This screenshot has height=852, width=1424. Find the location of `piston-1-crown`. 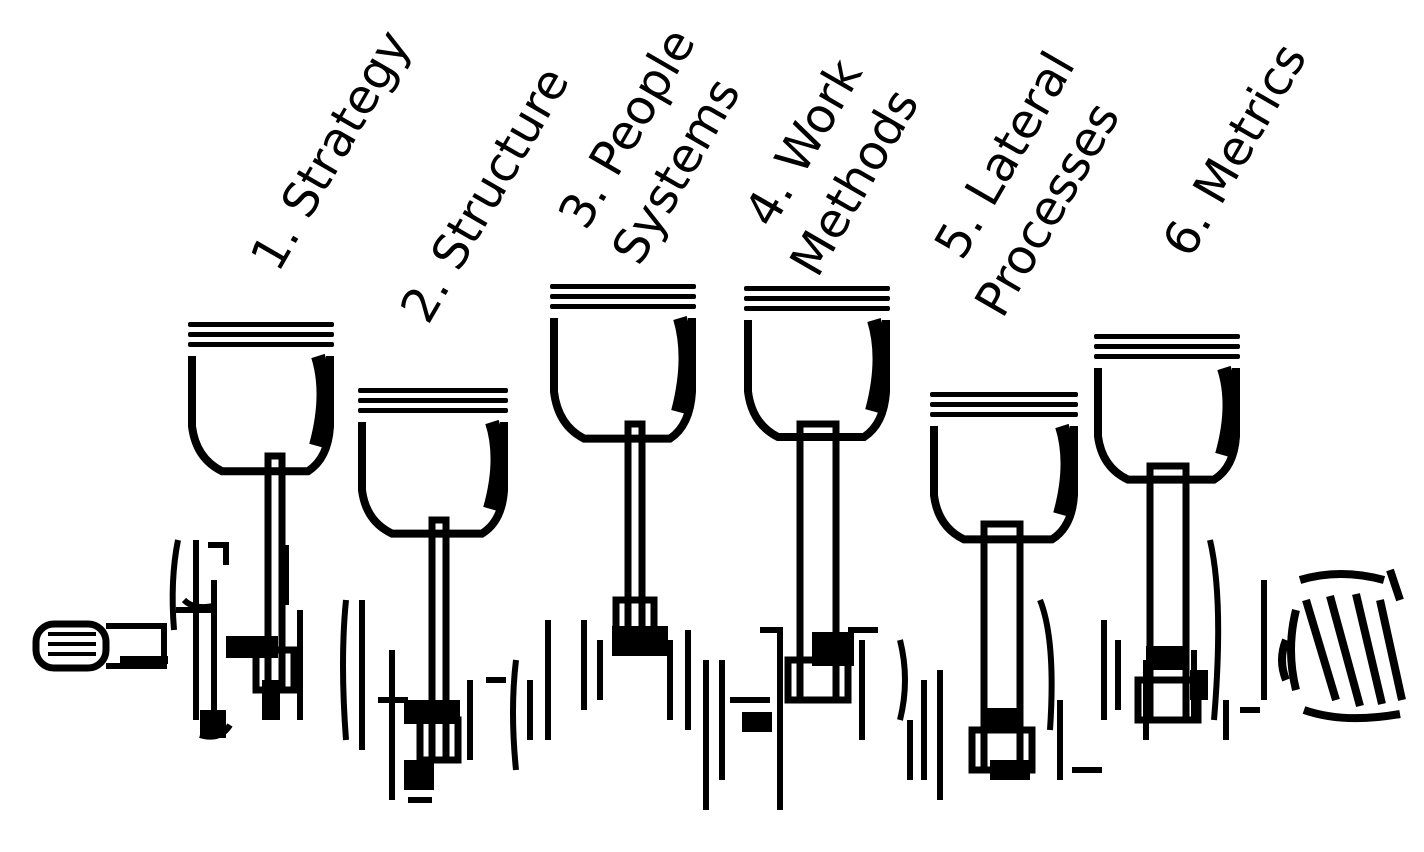

piston-1-crown is located at coordinates (261, 334).